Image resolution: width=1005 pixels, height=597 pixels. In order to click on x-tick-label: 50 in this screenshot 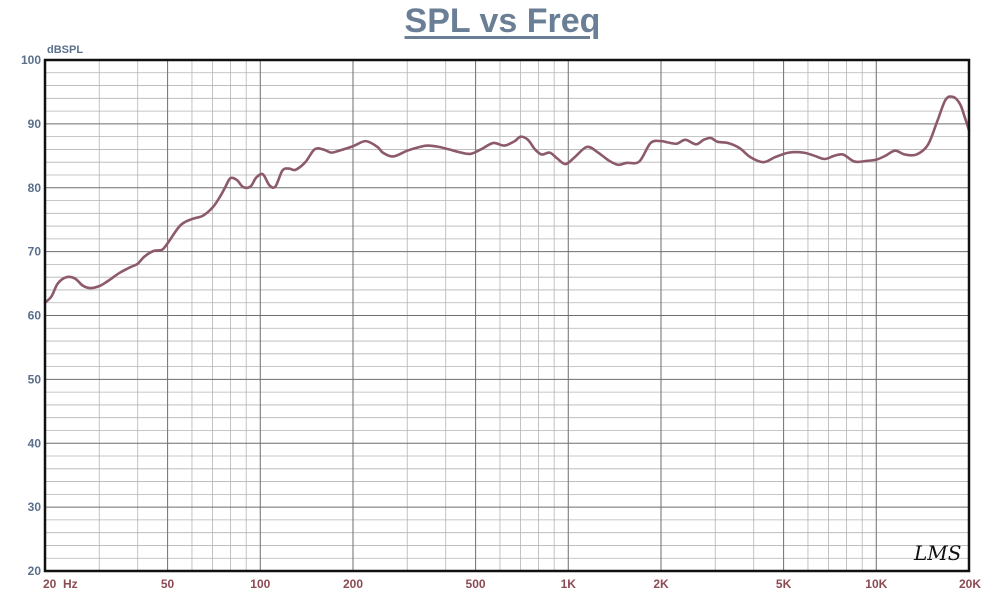, I will do `click(168, 584)`.